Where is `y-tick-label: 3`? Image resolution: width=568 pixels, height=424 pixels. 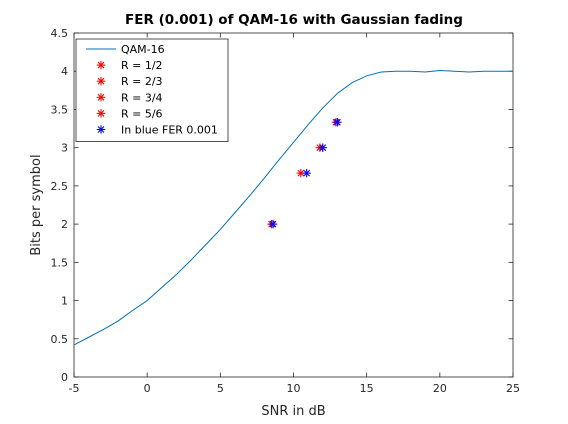
y-tick-label: 3 is located at coordinates (64, 148).